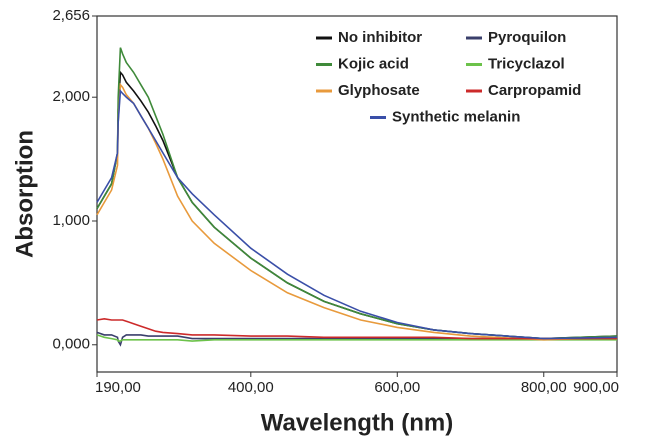 This screenshot has height=440, width=652. I want to click on legend-label: Kojic acid, so click(373, 63).